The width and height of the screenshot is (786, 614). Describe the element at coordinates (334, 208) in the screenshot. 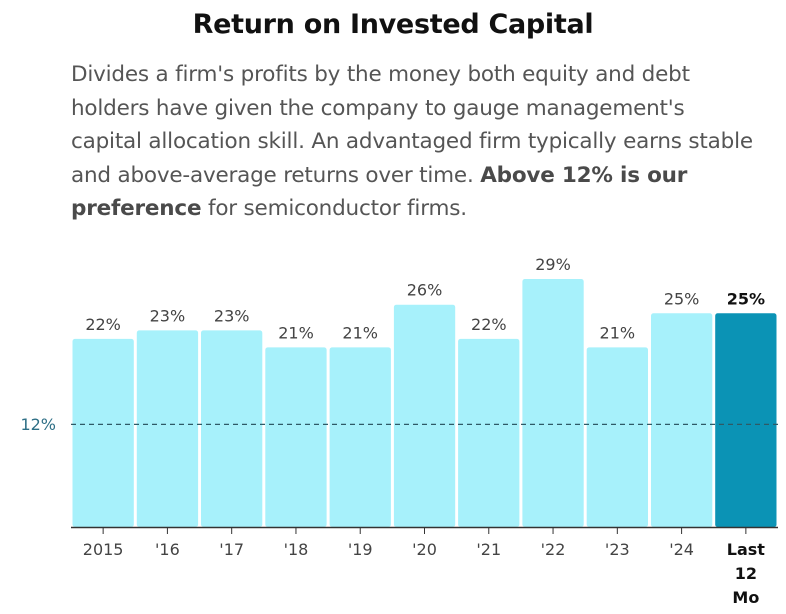

I see `description-text-end: for semiconductor firms.` at that location.